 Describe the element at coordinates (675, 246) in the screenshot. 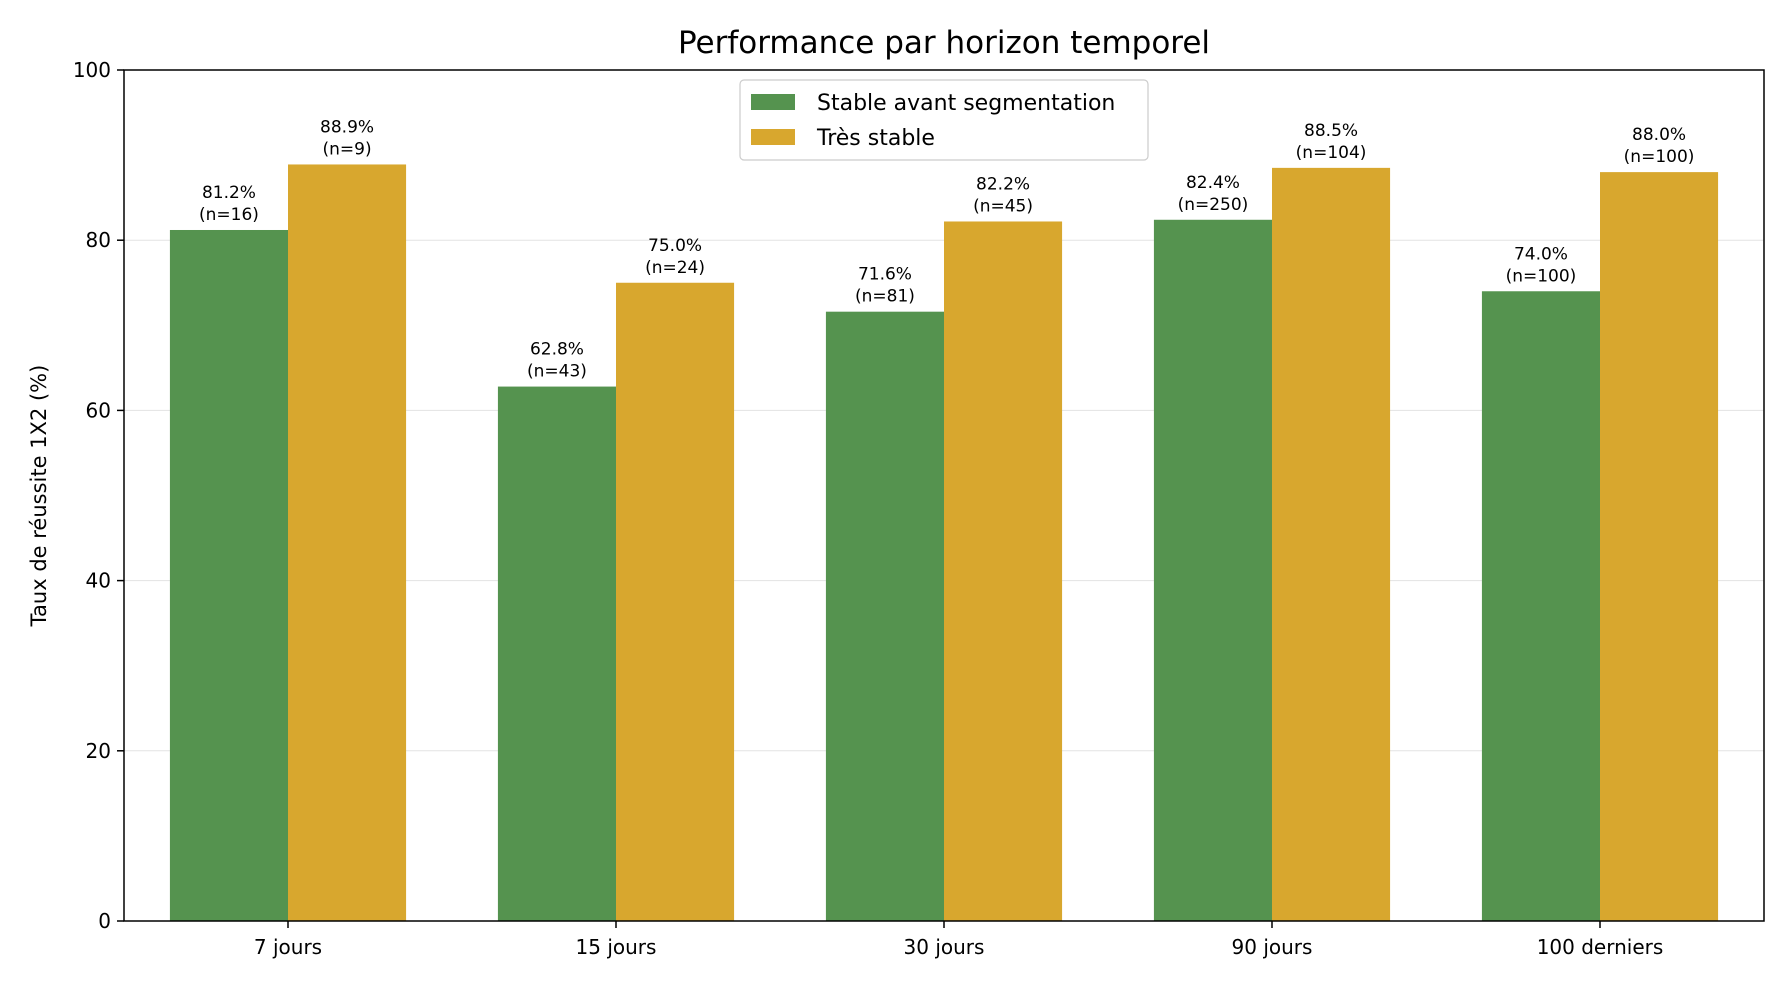

I see `bar-value-label: 75.0%` at that location.